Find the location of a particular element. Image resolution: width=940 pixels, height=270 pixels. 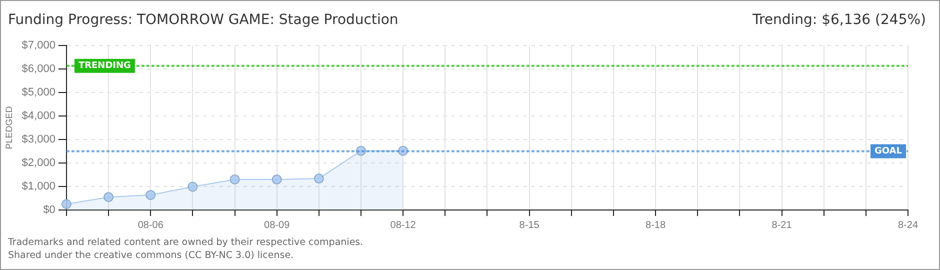

y-tick-label: $2,000 is located at coordinates (39, 163).